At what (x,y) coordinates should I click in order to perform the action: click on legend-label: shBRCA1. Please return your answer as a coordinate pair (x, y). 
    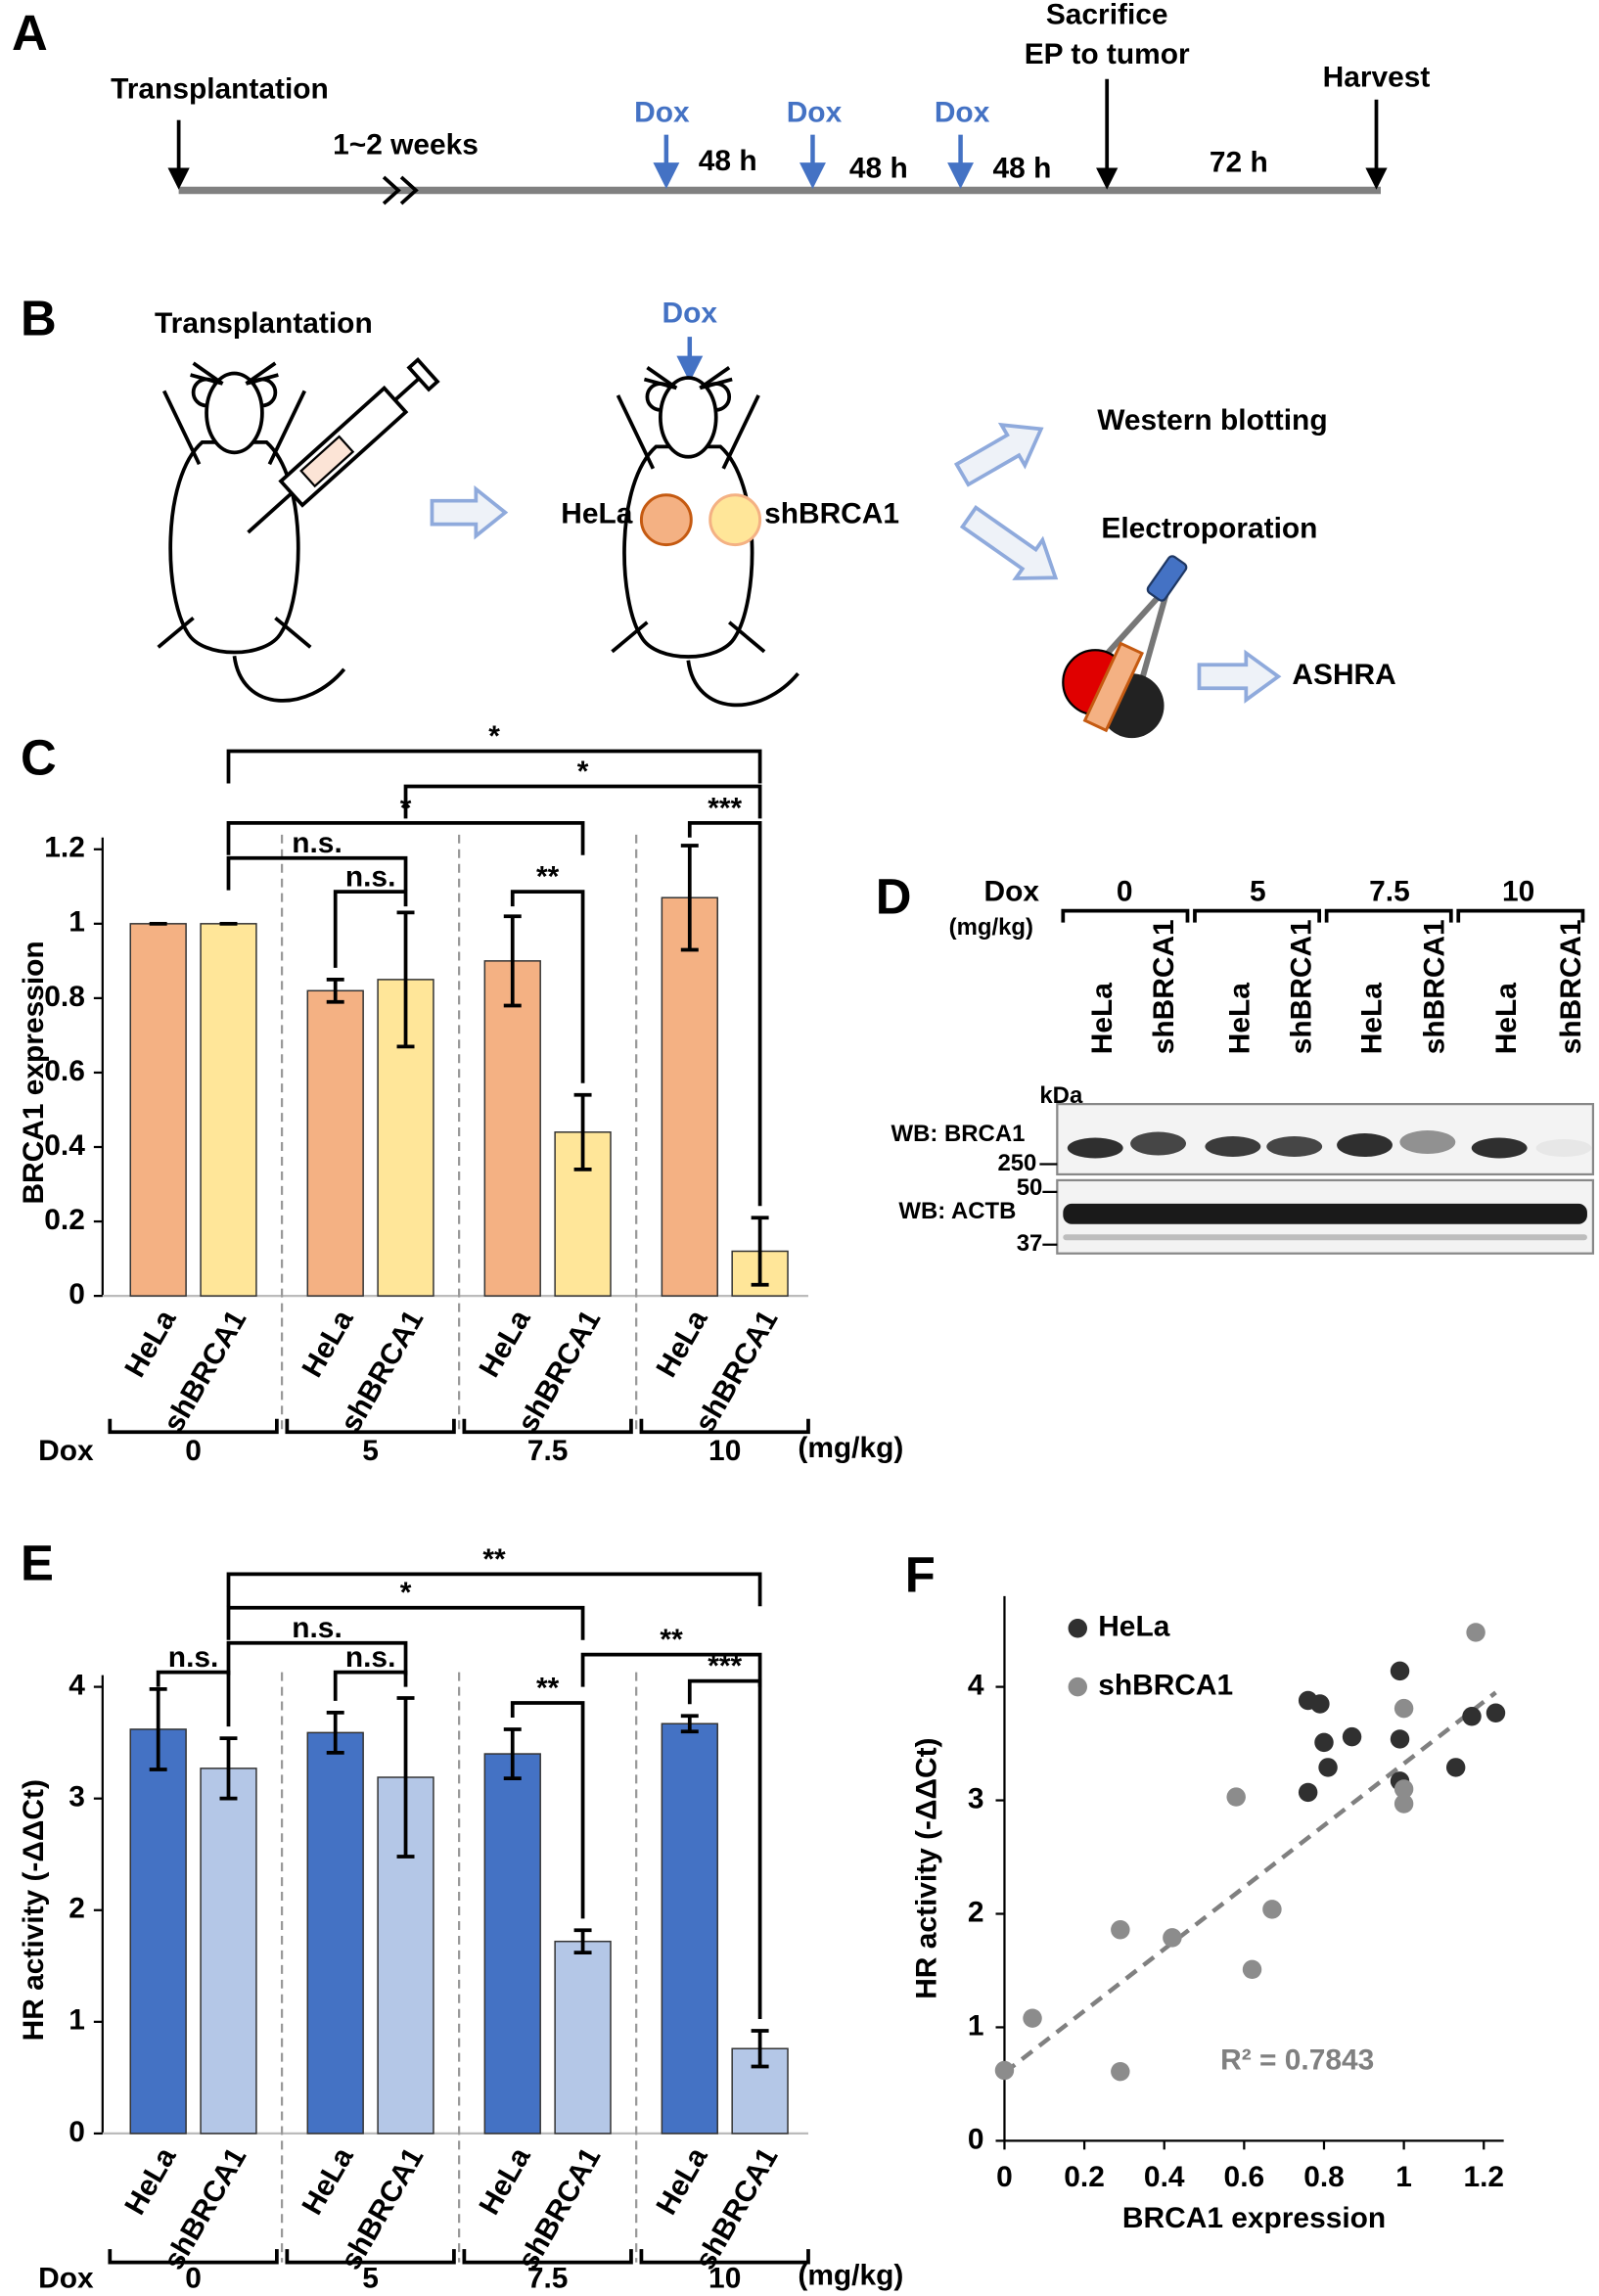
    Looking at the image, I should click on (1165, 1685).